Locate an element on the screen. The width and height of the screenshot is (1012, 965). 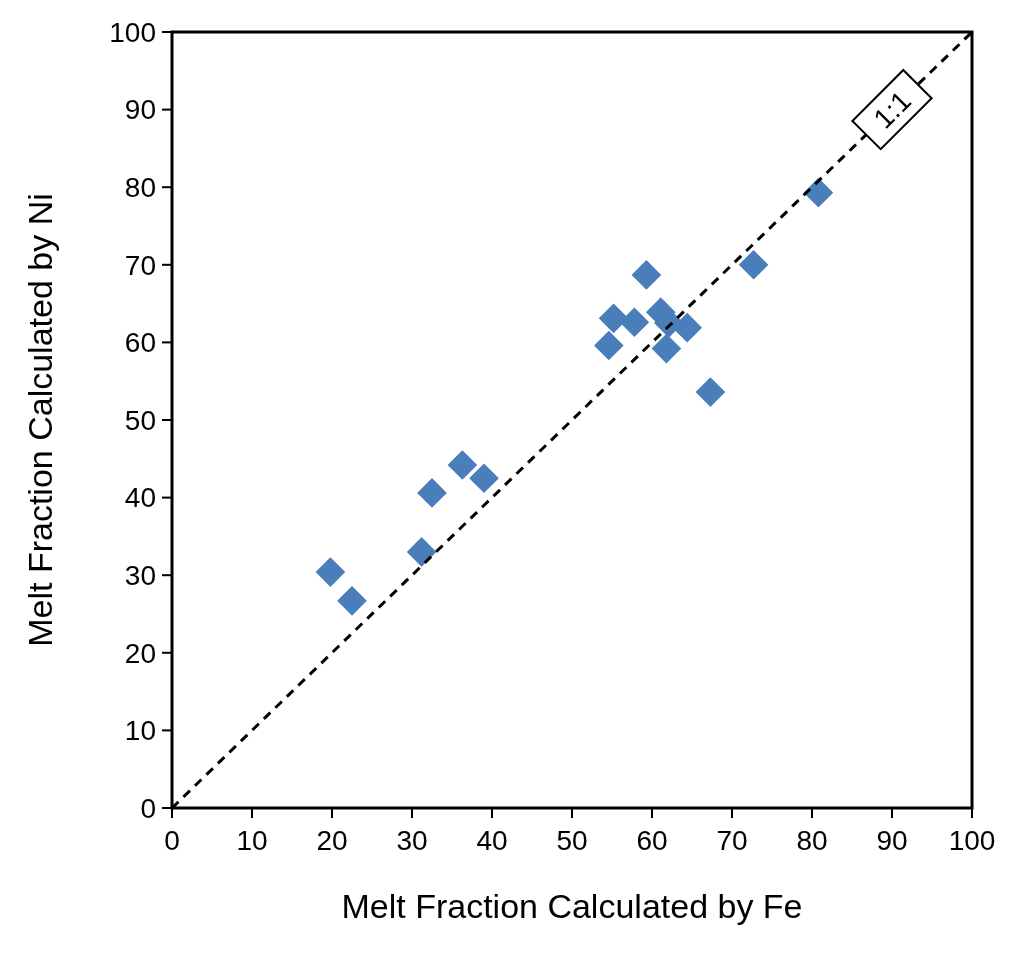
y-tick-label: 60 is located at coordinates (140, 343).